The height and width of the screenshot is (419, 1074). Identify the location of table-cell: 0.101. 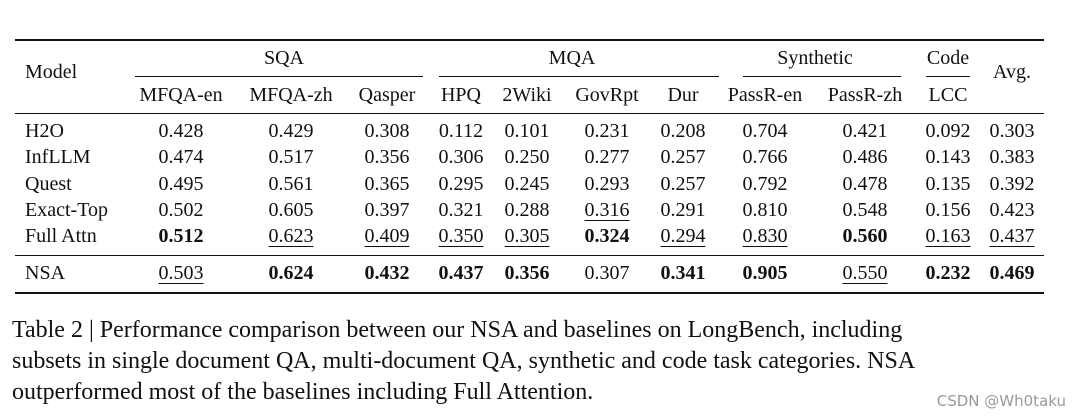
(527, 131).